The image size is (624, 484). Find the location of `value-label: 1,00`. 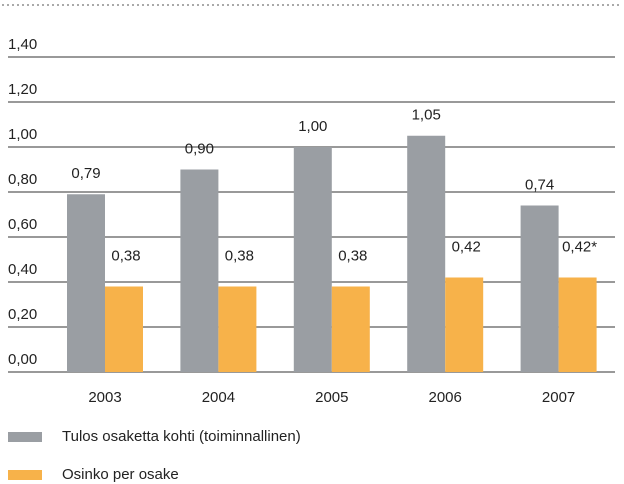

value-label: 1,00 is located at coordinates (312, 126).